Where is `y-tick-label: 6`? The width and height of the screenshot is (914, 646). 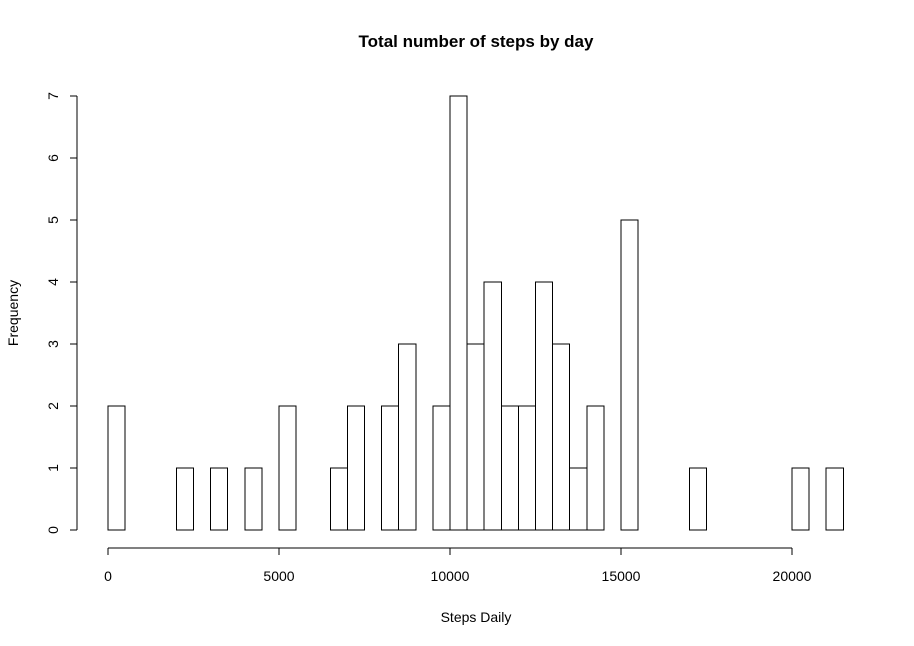
y-tick-label: 6 is located at coordinates (53, 158).